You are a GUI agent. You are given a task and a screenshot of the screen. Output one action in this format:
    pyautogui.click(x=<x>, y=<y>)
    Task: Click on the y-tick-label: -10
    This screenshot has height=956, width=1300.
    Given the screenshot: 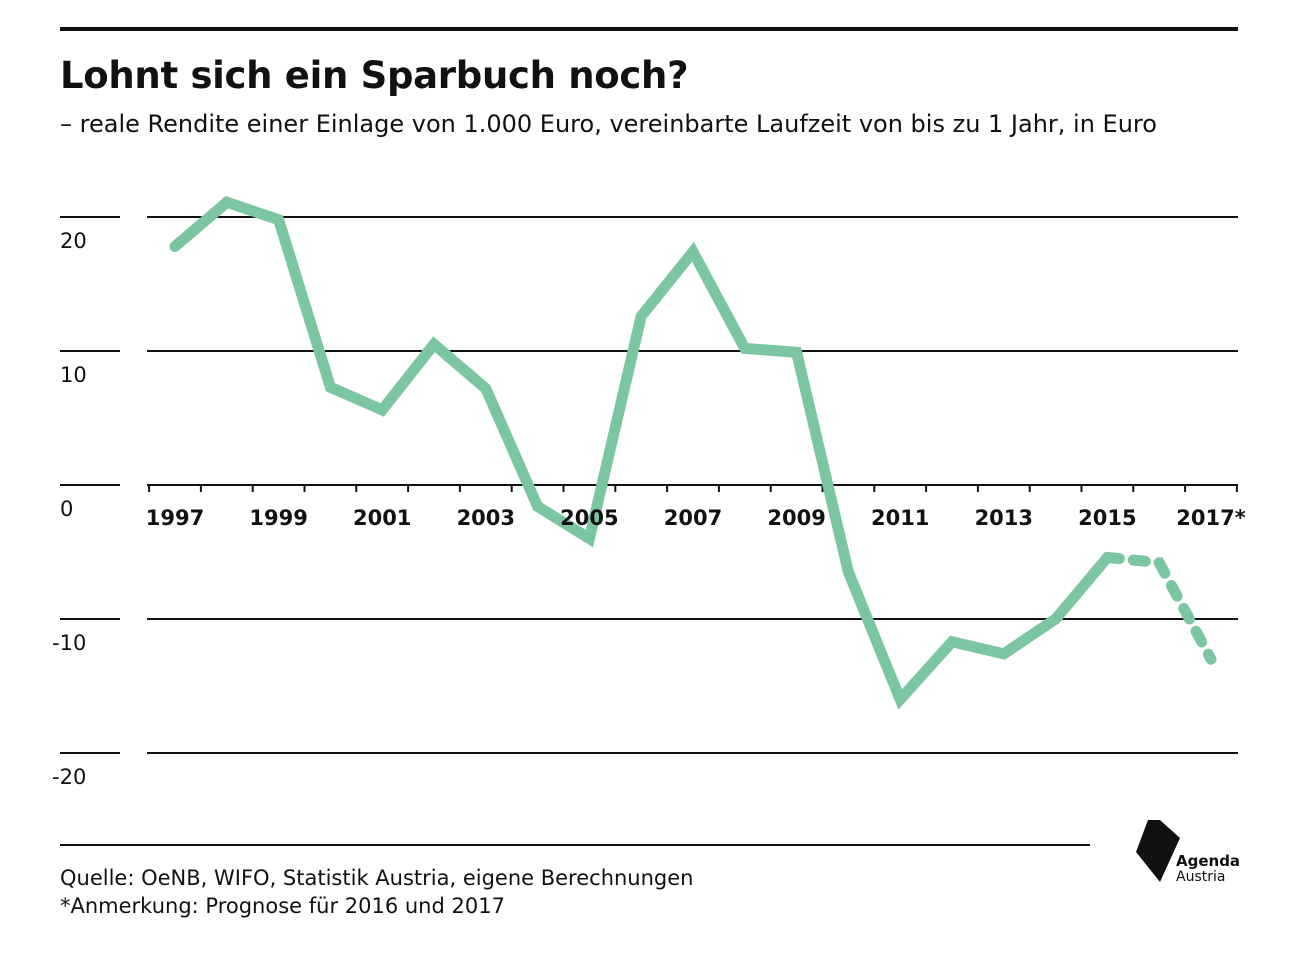 What is the action you would take?
    pyautogui.click(x=69, y=643)
    